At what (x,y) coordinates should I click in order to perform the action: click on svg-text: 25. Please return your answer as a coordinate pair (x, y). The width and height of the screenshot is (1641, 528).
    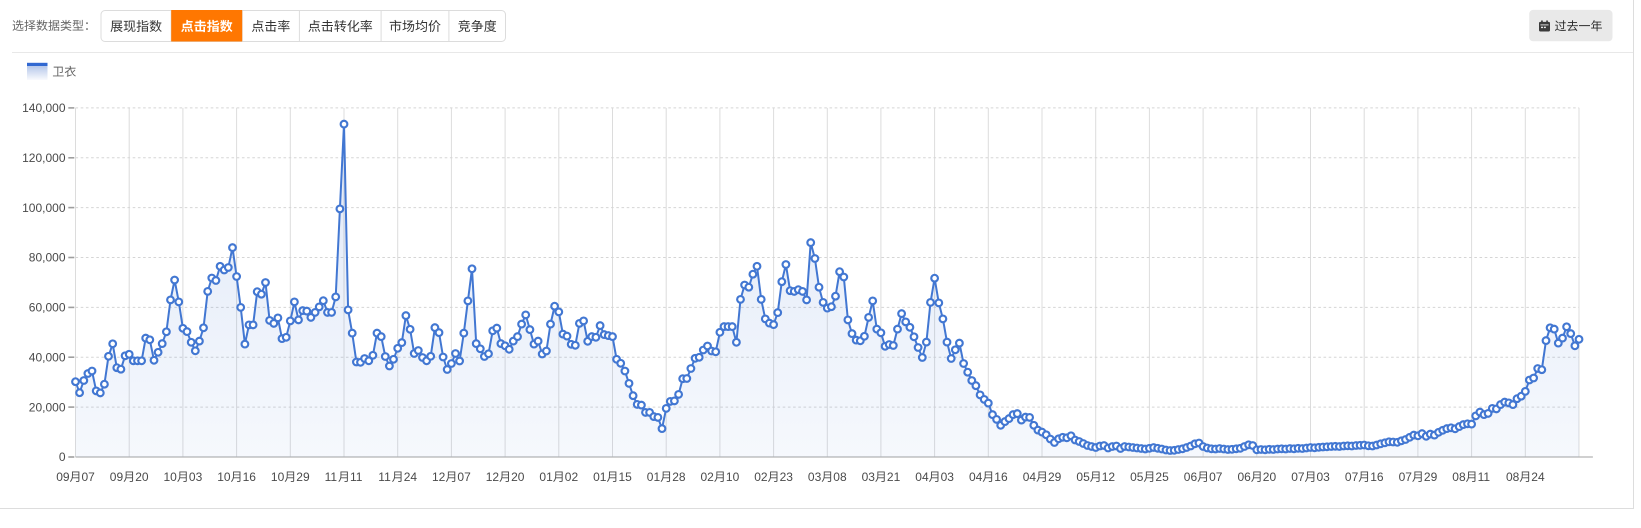
    Looking at the image, I should click on (1162, 477).